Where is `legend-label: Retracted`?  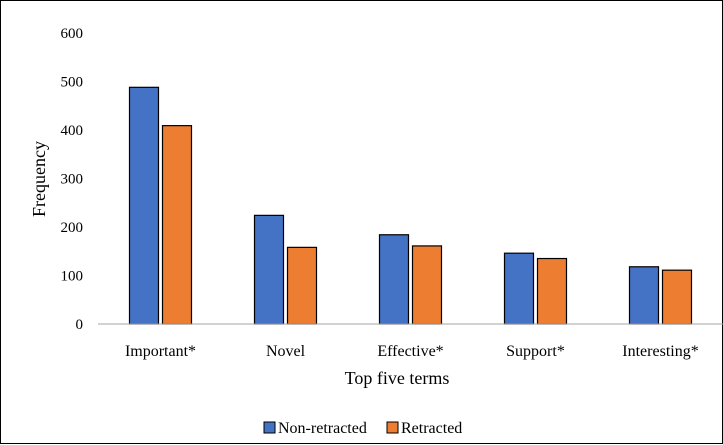
legend-label: Retracted is located at coordinates (431, 428).